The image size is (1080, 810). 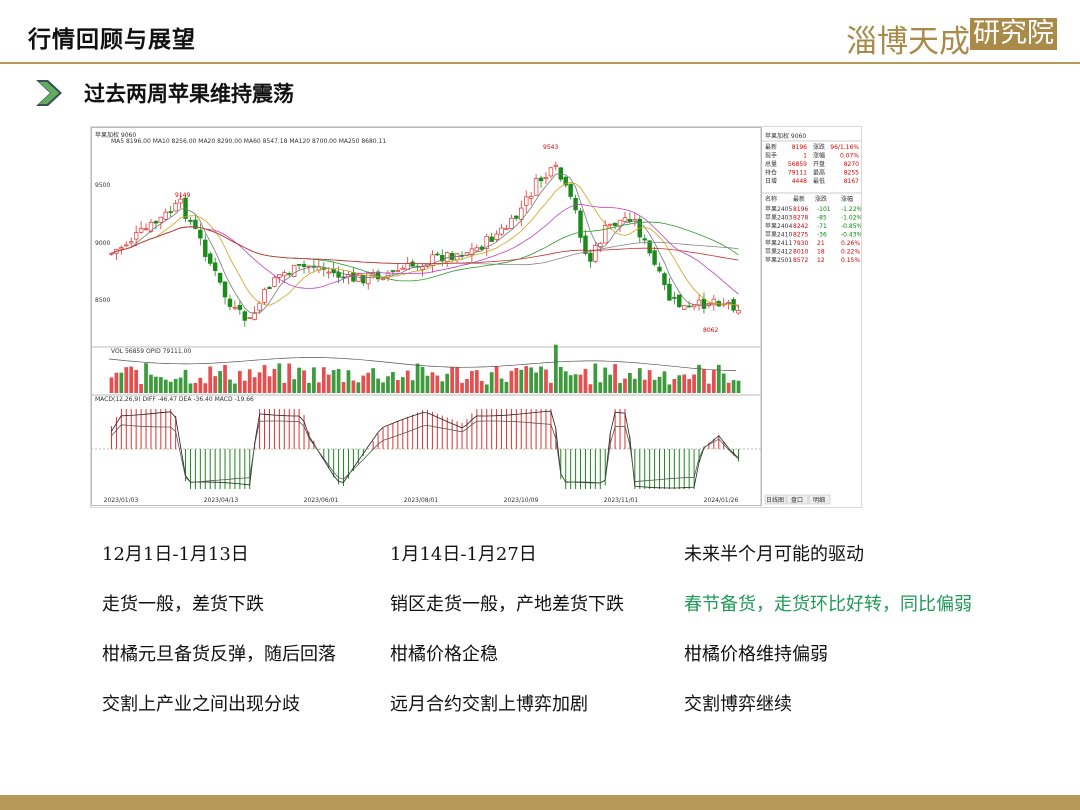 I want to click on quote-tab-label: 盘口, so click(x=797, y=500).